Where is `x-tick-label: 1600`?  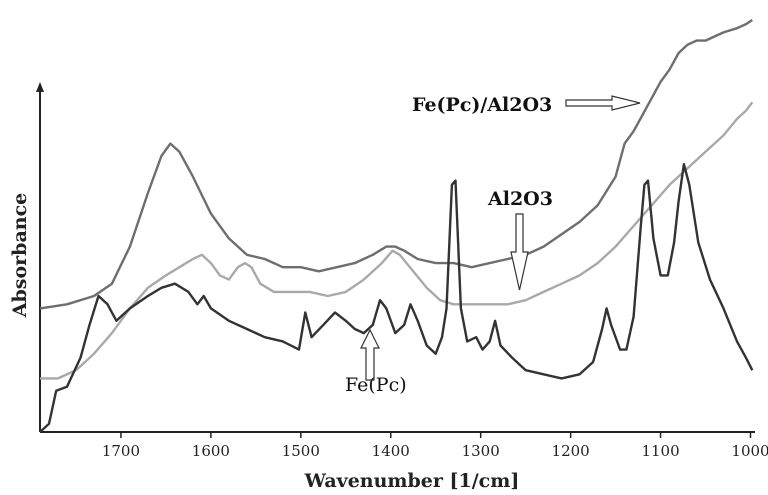 x-tick-label: 1600 is located at coordinates (211, 451).